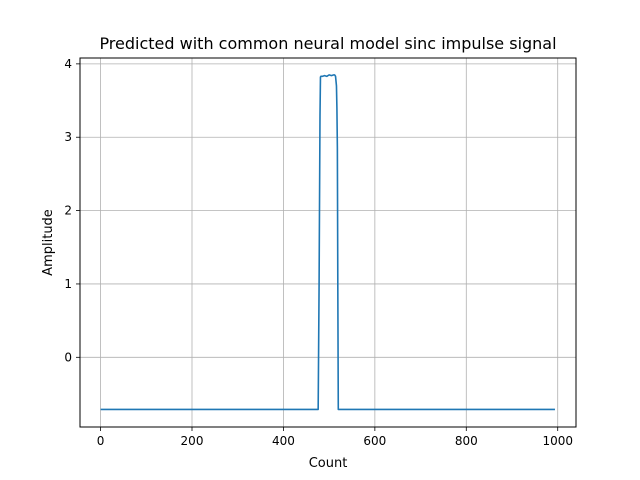 The width and height of the screenshot is (640, 480). Describe the element at coordinates (68, 137) in the screenshot. I see `y-tick-label: 3` at that location.